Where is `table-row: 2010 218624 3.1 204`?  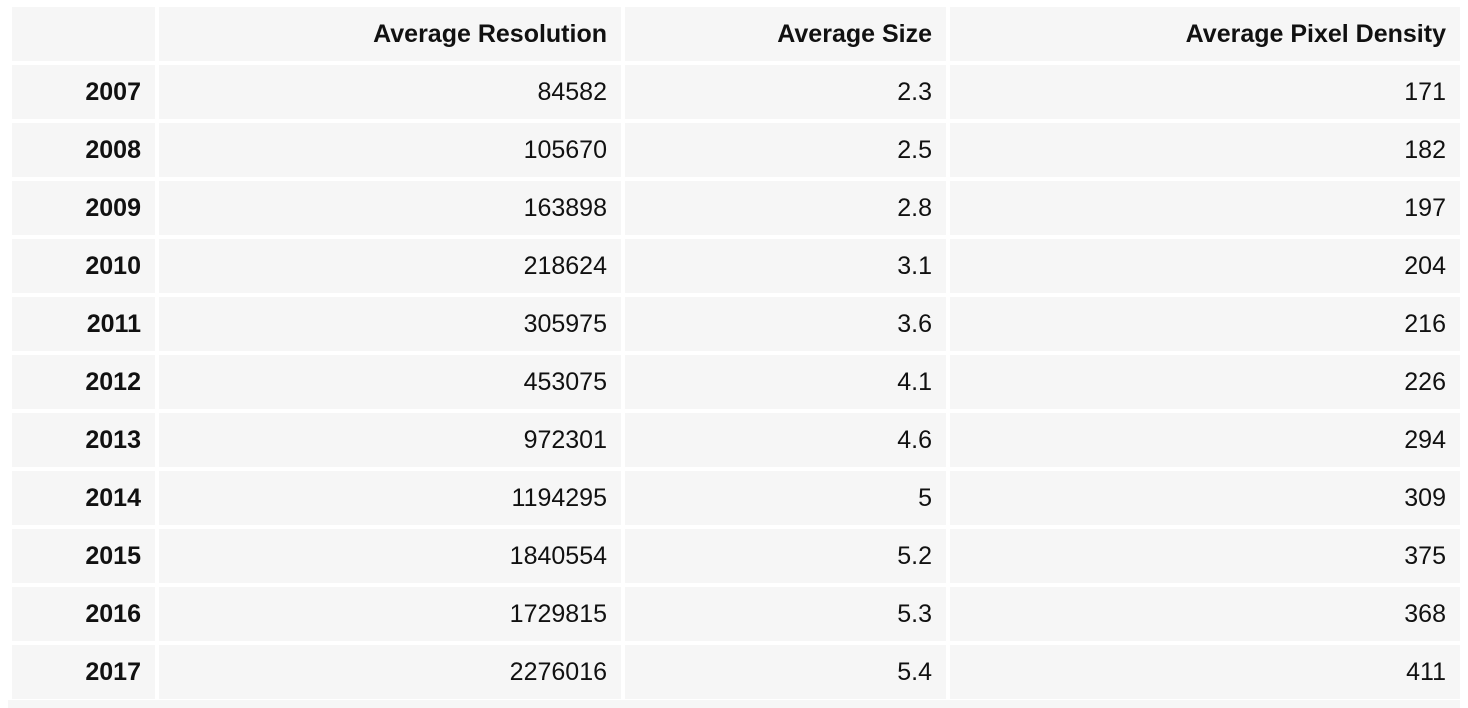 table-row: 2010 218624 3.1 204 is located at coordinates (736, 266).